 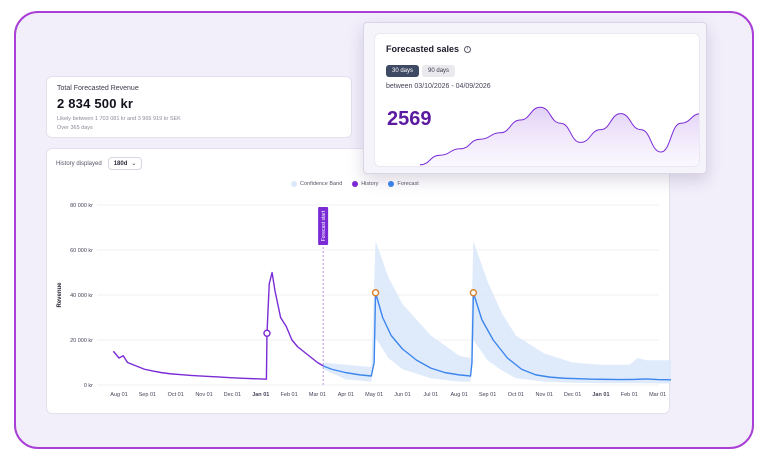 I want to click on y-tick-label: 20 000 kr, so click(x=81, y=341).